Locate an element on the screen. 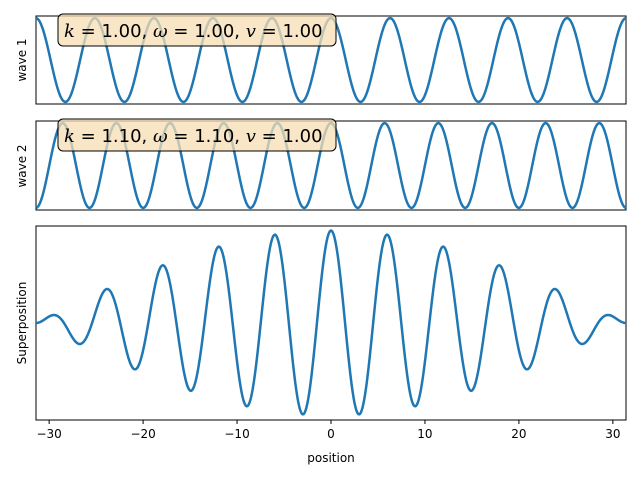  x-tick-label: −20 is located at coordinates (142, 434).